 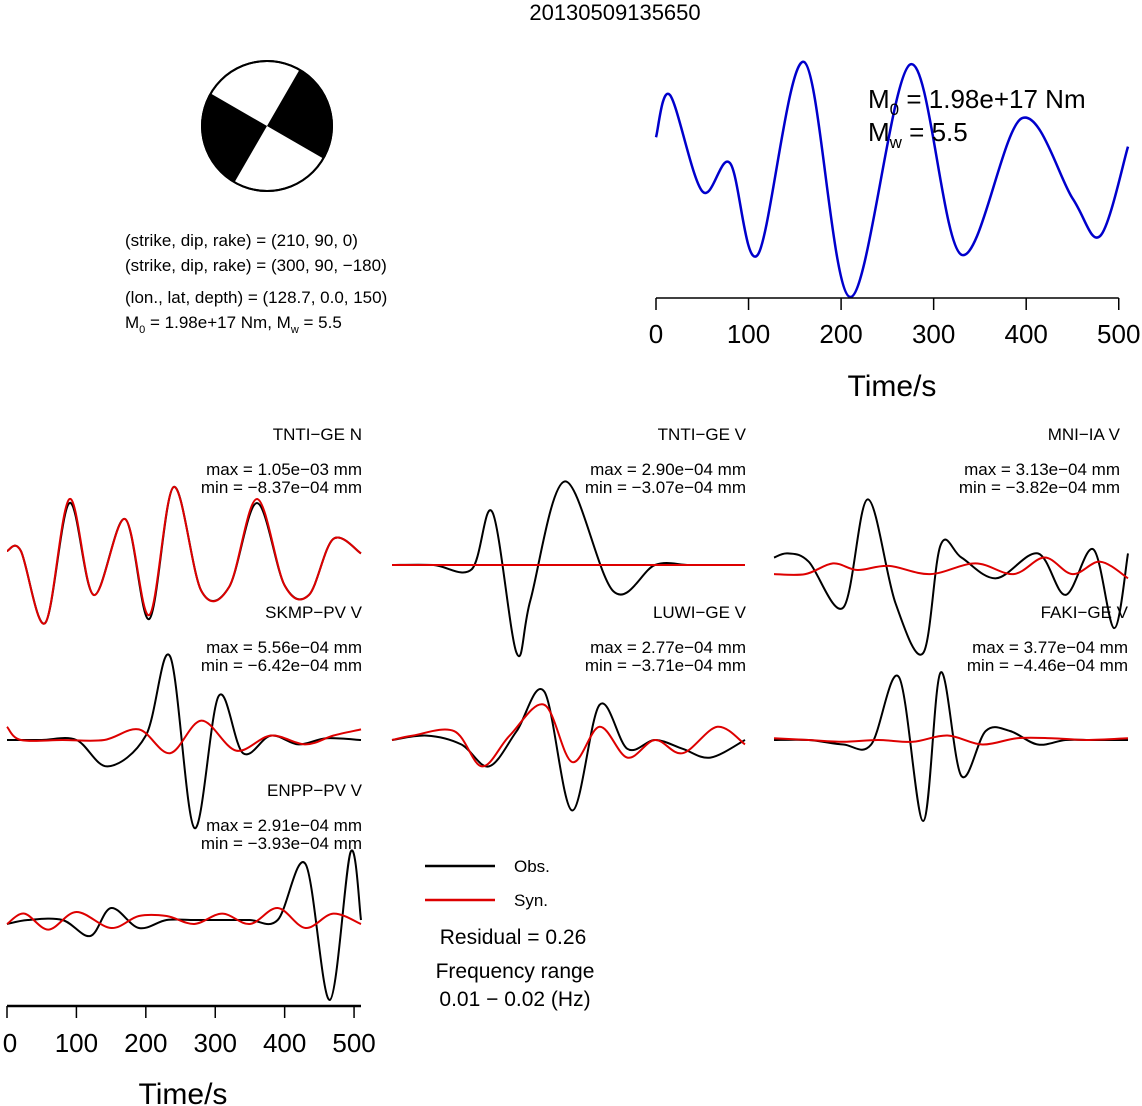 I want to click on stf-moment-label: M0 = 1.98e+17 Nm, so click(x=977, y=101).